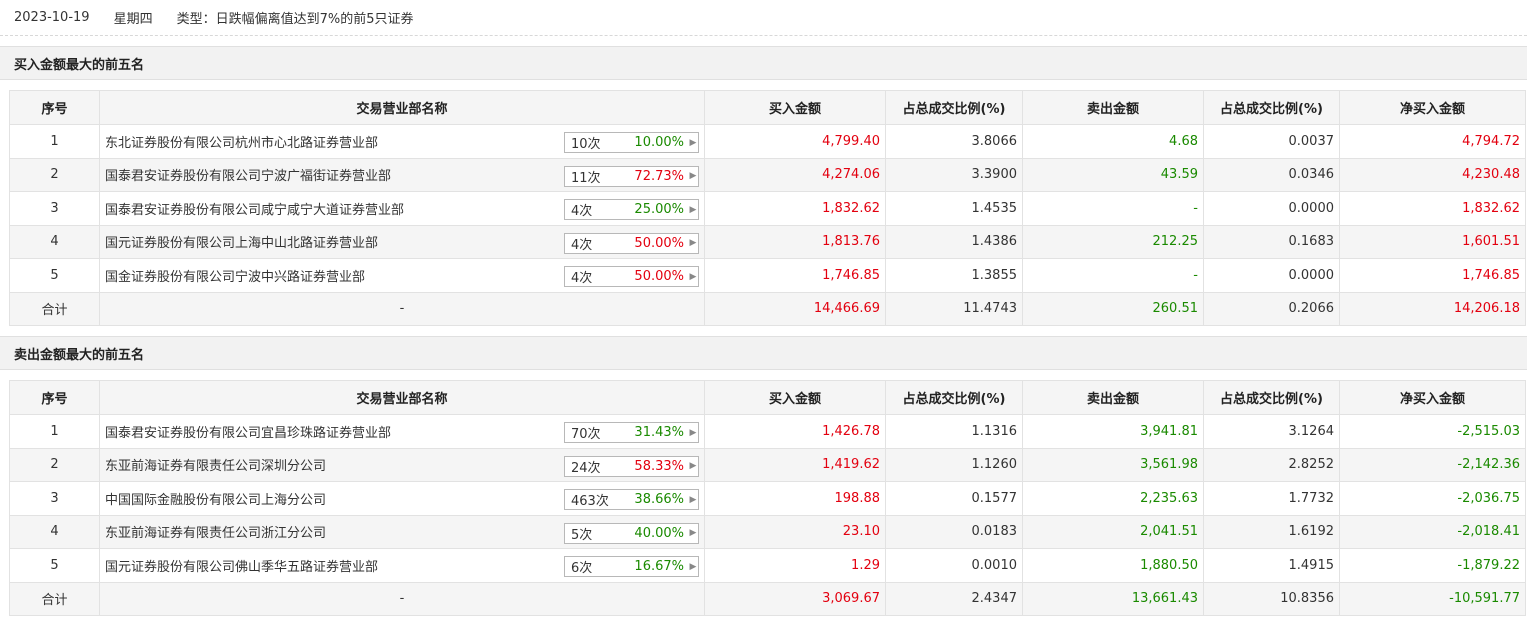  I want to click on broker-stats-tag: 6次 16.67% ▶, so click(631, 566).